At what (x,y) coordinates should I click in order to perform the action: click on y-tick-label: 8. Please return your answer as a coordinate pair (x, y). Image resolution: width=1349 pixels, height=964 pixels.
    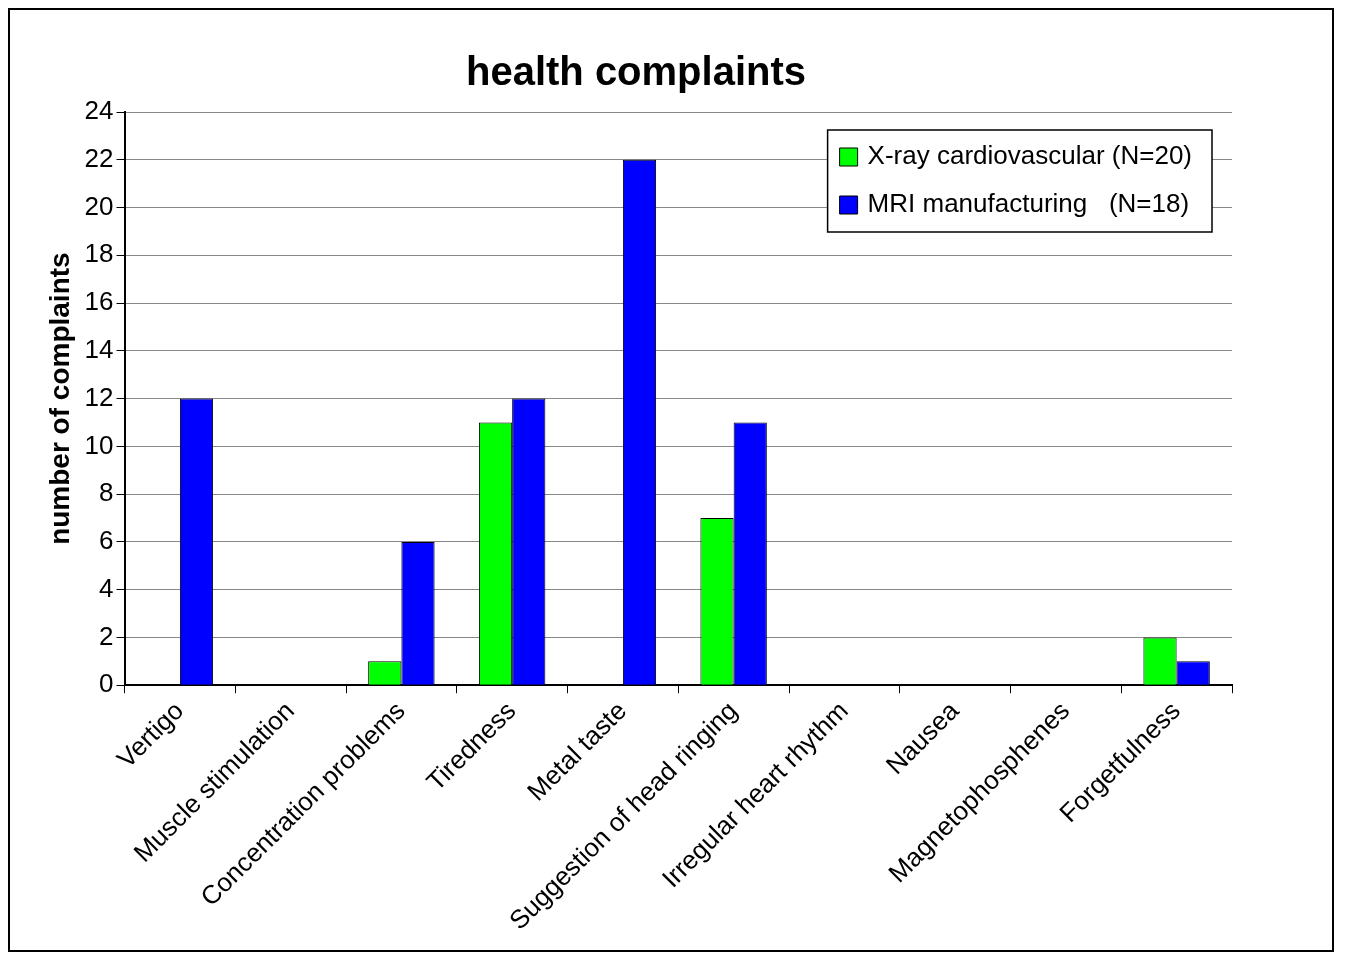
    Looking at the image, I should click on (106, 492).